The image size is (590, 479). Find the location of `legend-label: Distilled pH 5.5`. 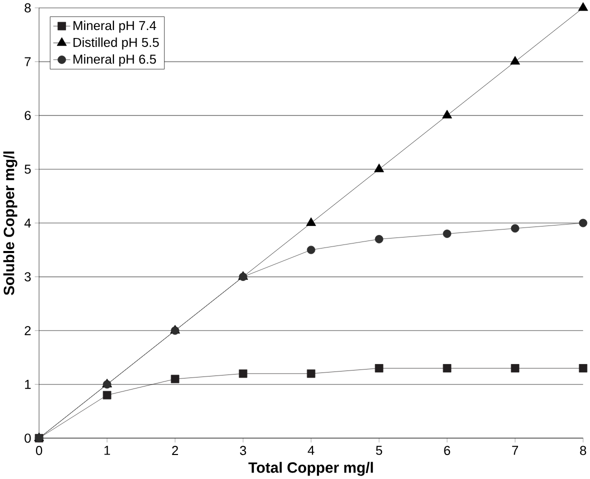

legend-label: Distilled pH 5.5 is located at coordinates (116, 43).